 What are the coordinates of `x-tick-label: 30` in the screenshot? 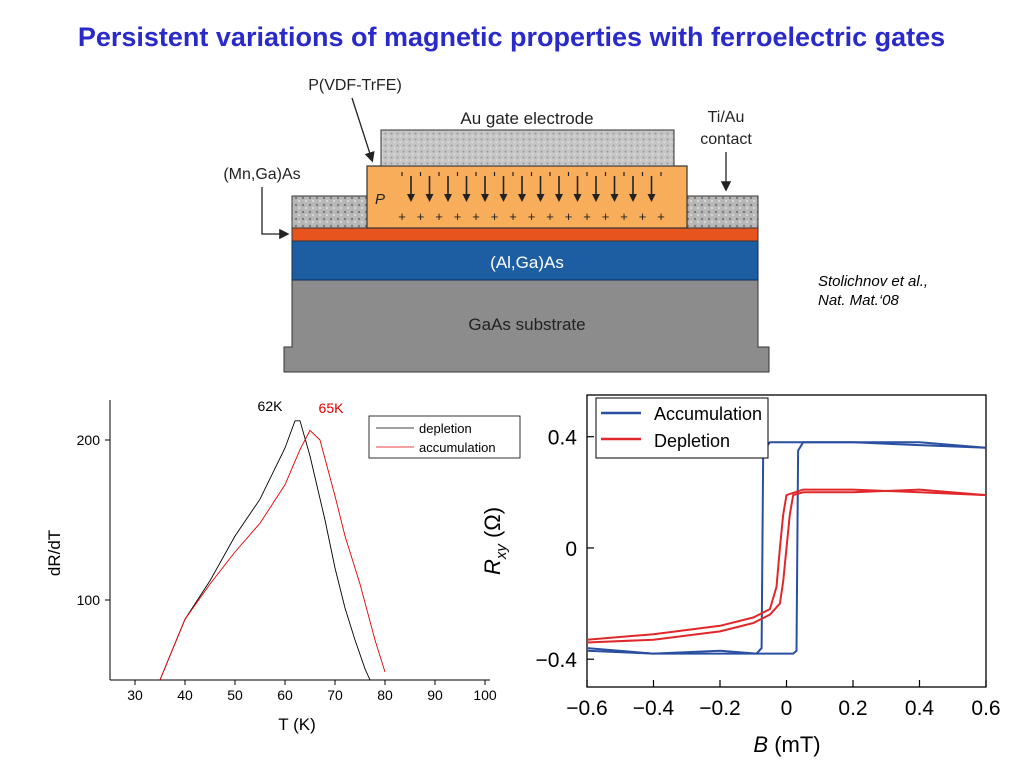 It's located at (135, 695).